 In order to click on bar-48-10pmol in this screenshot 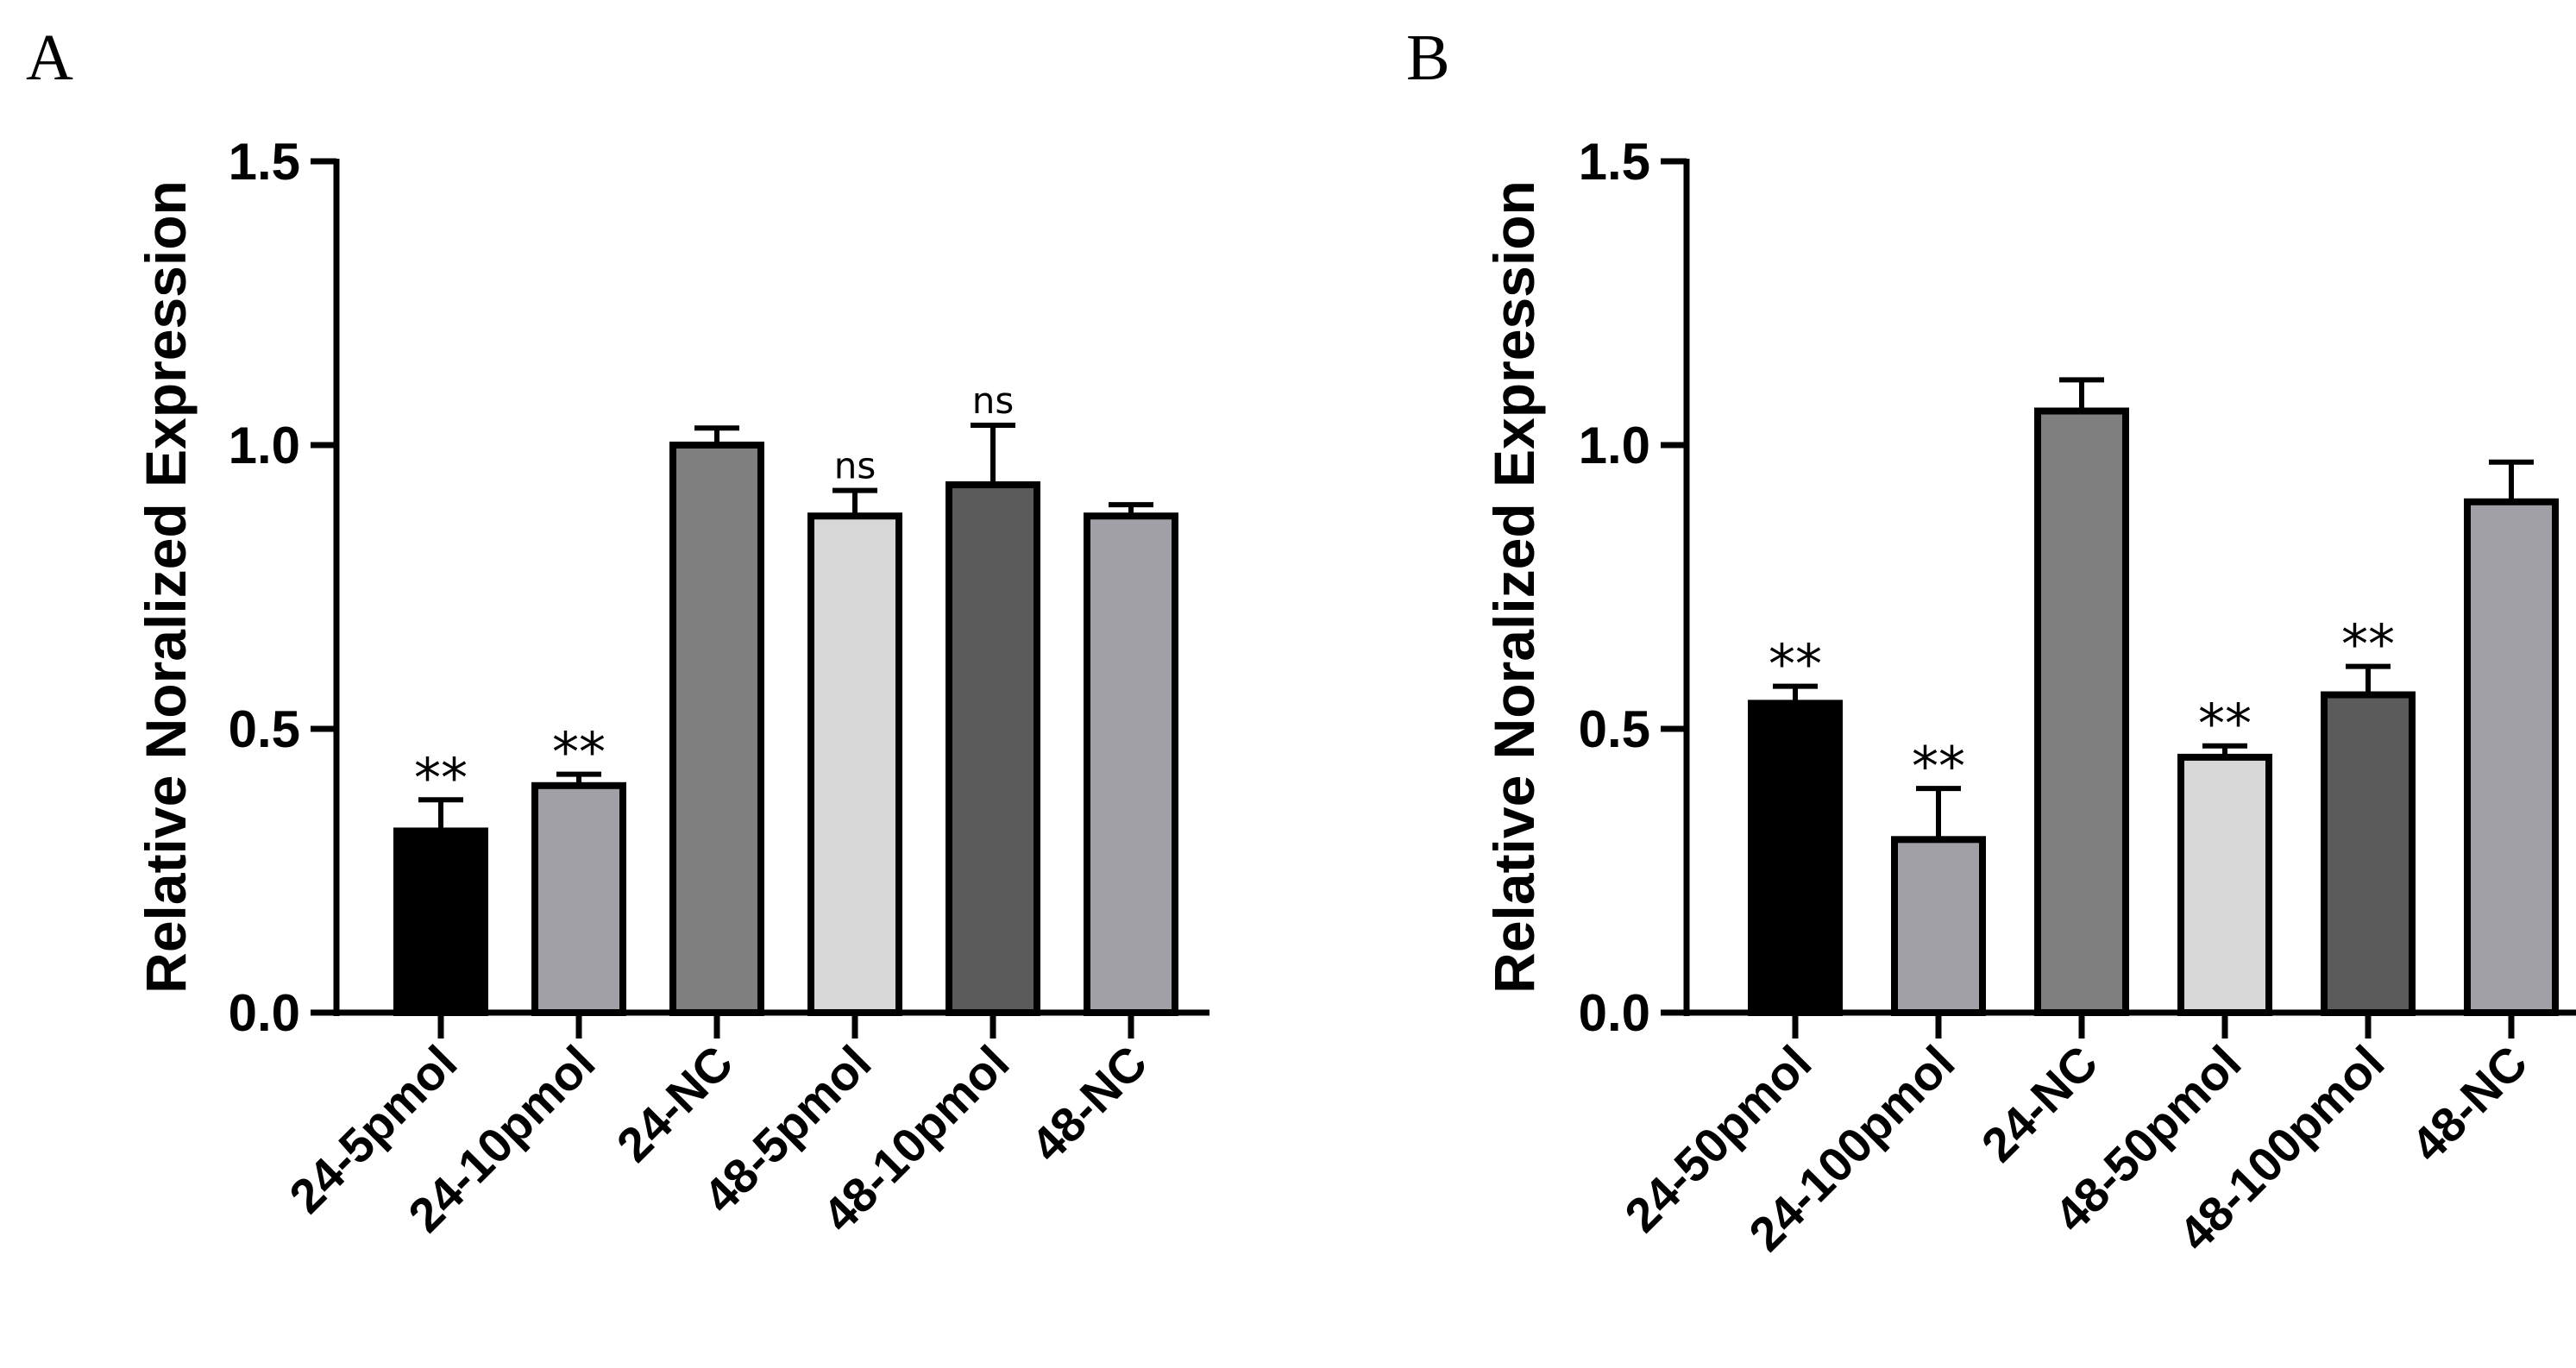, I will do `click(993, 748)`.